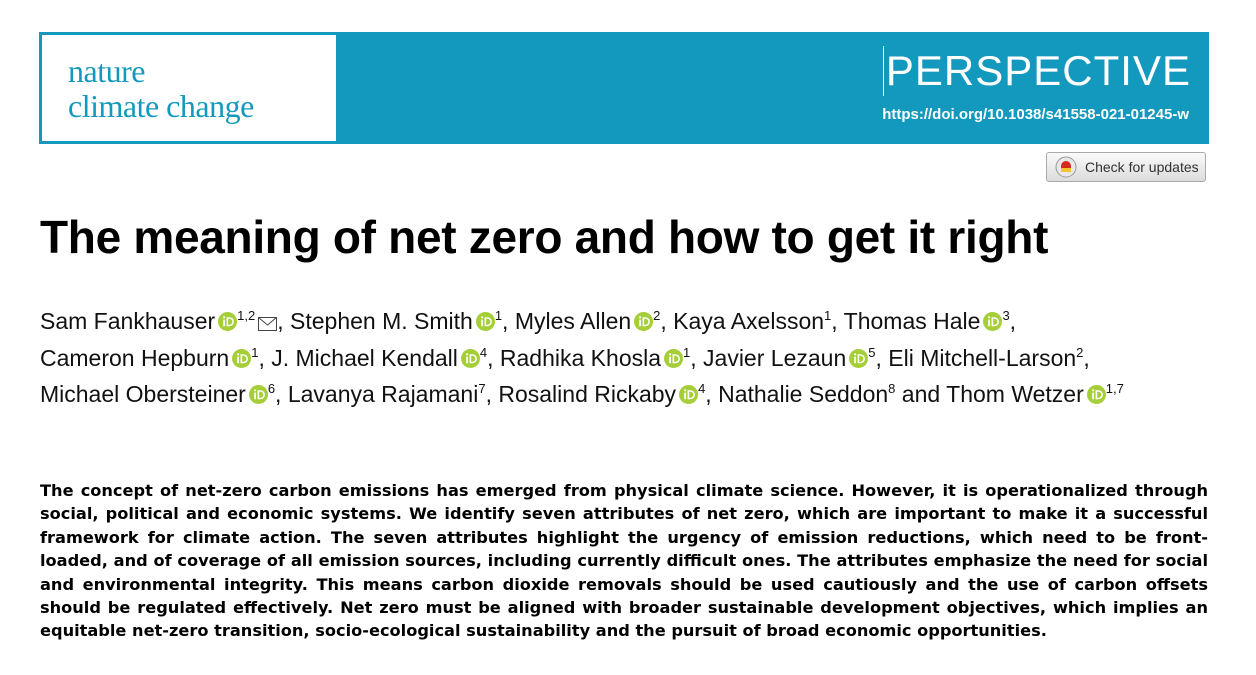 The image size is (1256, 675). What do you see at coordinates (482, 388) in the screenshot?
I see `affiliation: 7` at bounding box center [482, 388].